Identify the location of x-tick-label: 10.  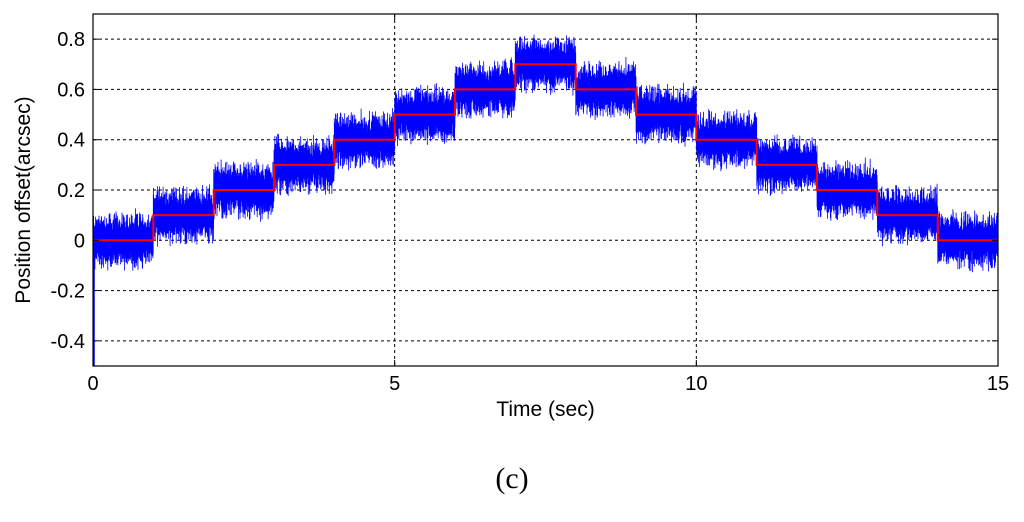
(696, 384).